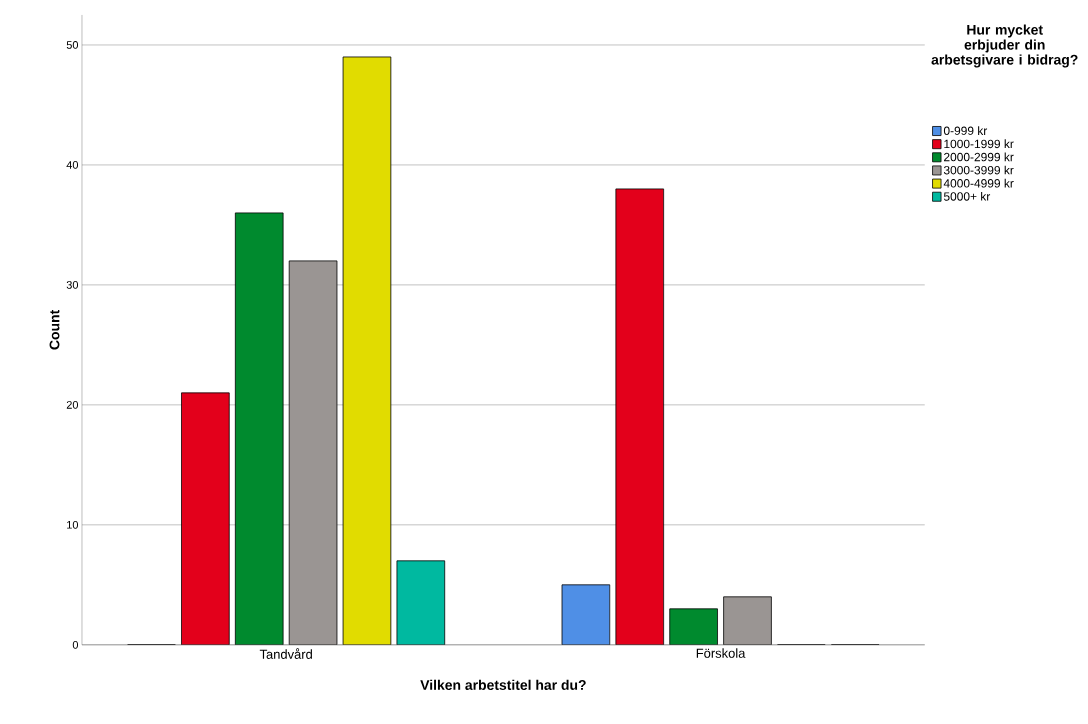 Image resolution: width=1088 pixels, height=724 pixels. Describe the element at coordinates (72, 285) in the screenshot. I see `y-tick-label: 30` at that location.